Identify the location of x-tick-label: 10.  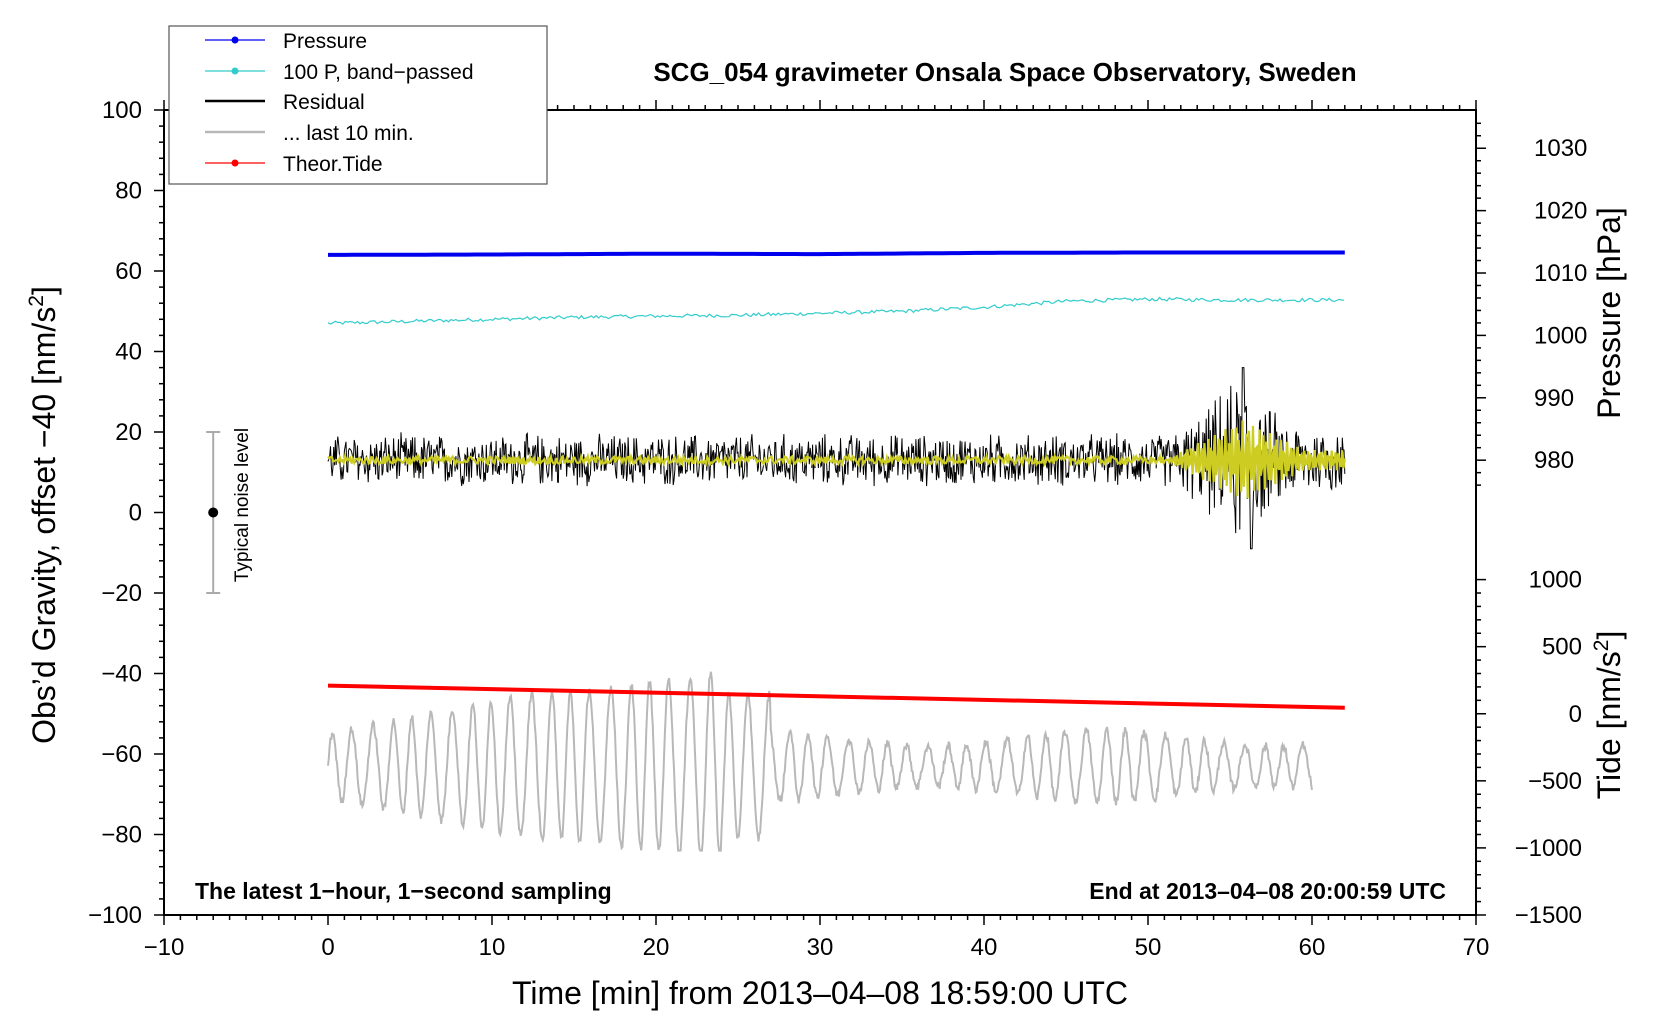
(492, 947).